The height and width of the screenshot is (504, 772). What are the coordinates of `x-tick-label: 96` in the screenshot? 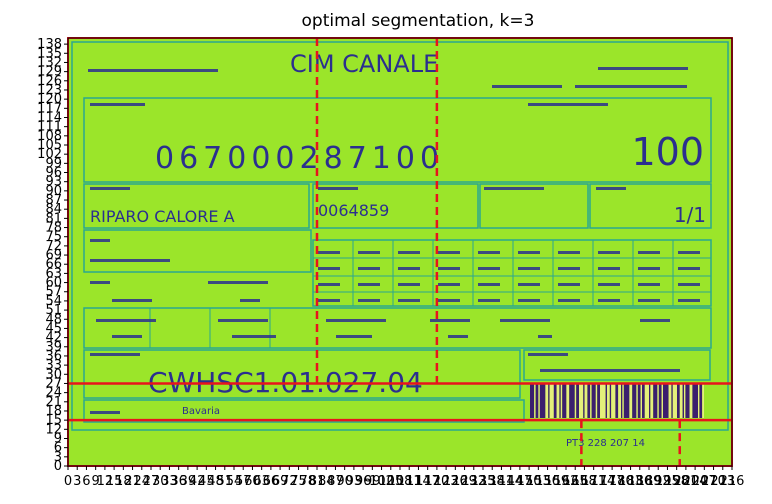 It's located at (363, 481).